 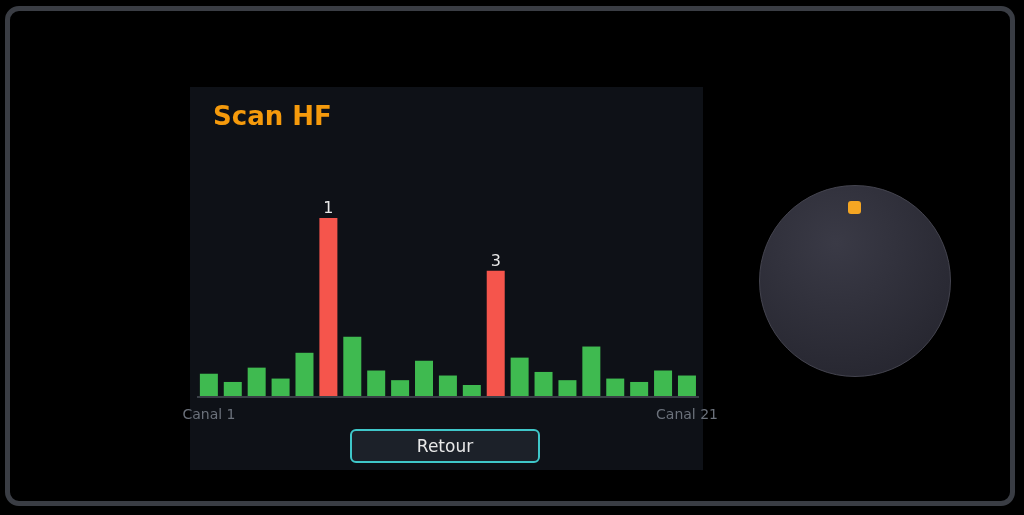 What do you see at coordinates (687, 414) in the screenshot?
I see `x-tick-label: Canal 21` at bounding box center [687, 414].